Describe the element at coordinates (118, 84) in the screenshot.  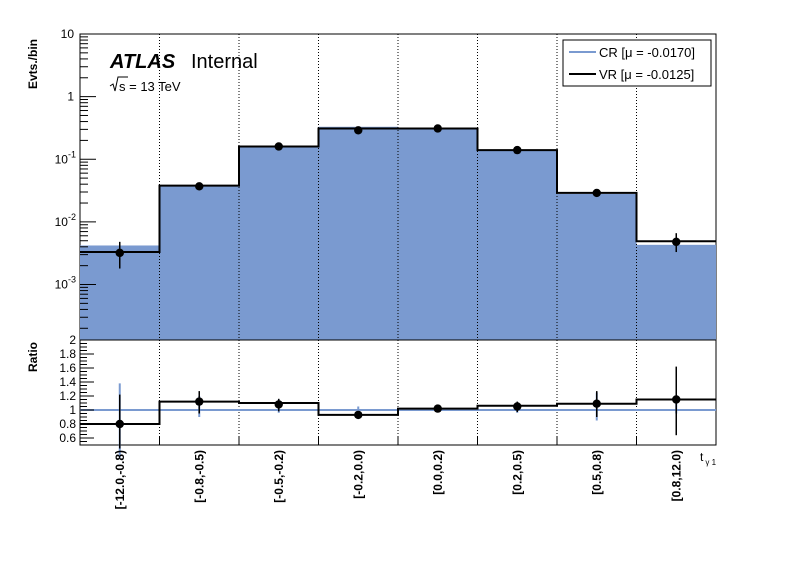
I see `sqrt-sign` at that location.